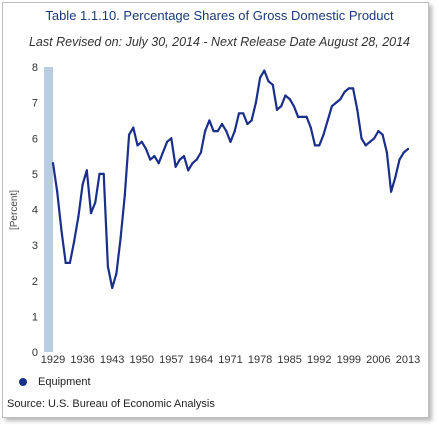  I want to click on y-tick-labels: 0 1 2 3 4 5 6 7 8, so click(35, 210).